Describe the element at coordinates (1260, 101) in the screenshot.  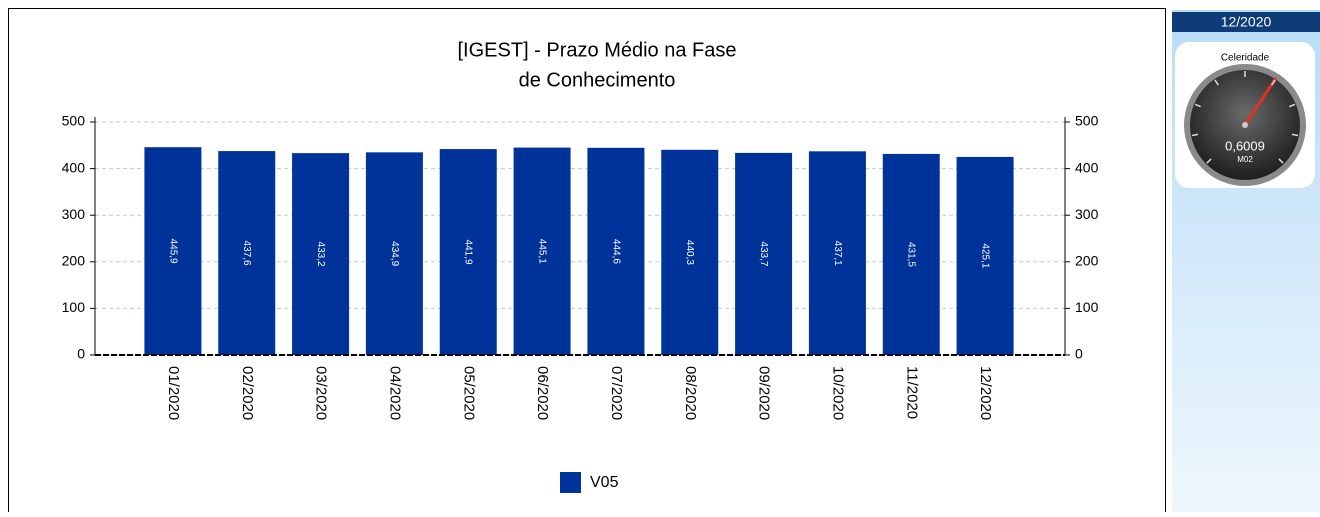
I see `gauge-needle` at that location.